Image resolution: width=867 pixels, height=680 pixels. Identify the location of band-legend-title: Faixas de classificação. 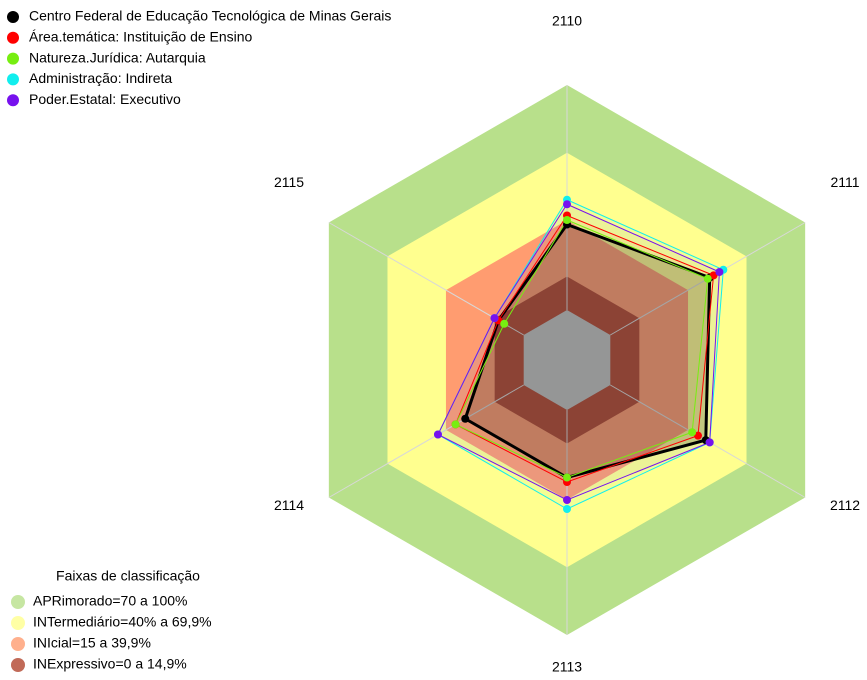
(128, 576).